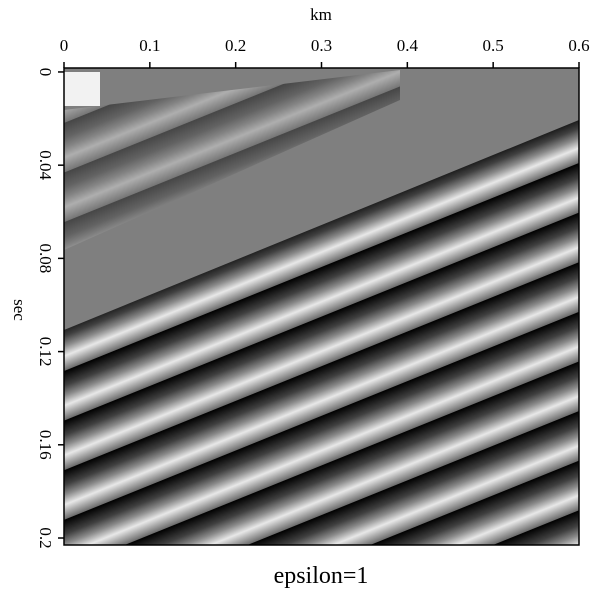 This screenshot has width=599, height=593. I want to click on chart-title: epsilon=1, so click(321, 576).